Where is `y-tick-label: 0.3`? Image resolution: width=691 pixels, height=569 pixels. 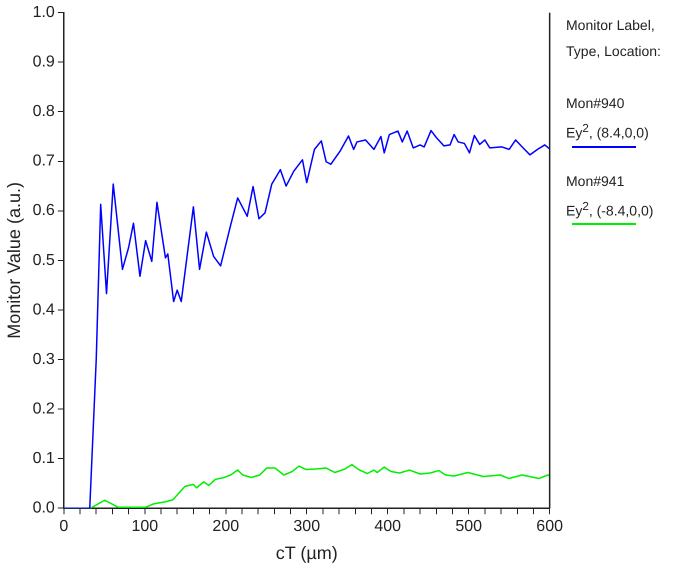
y-tick-label: 0.3 is located at coordinates (43, 359).